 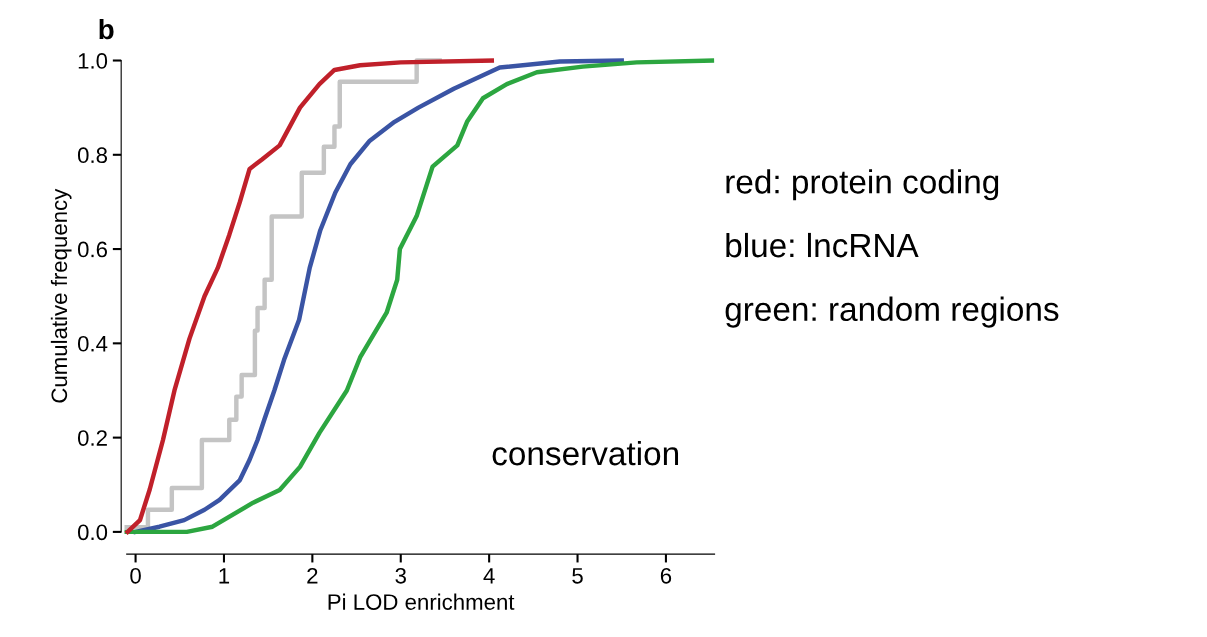 What do you see at coordinates (92, 343) in the screenshot?
I see `y-tick-label: 0.4` at bounding box center [92, 343].